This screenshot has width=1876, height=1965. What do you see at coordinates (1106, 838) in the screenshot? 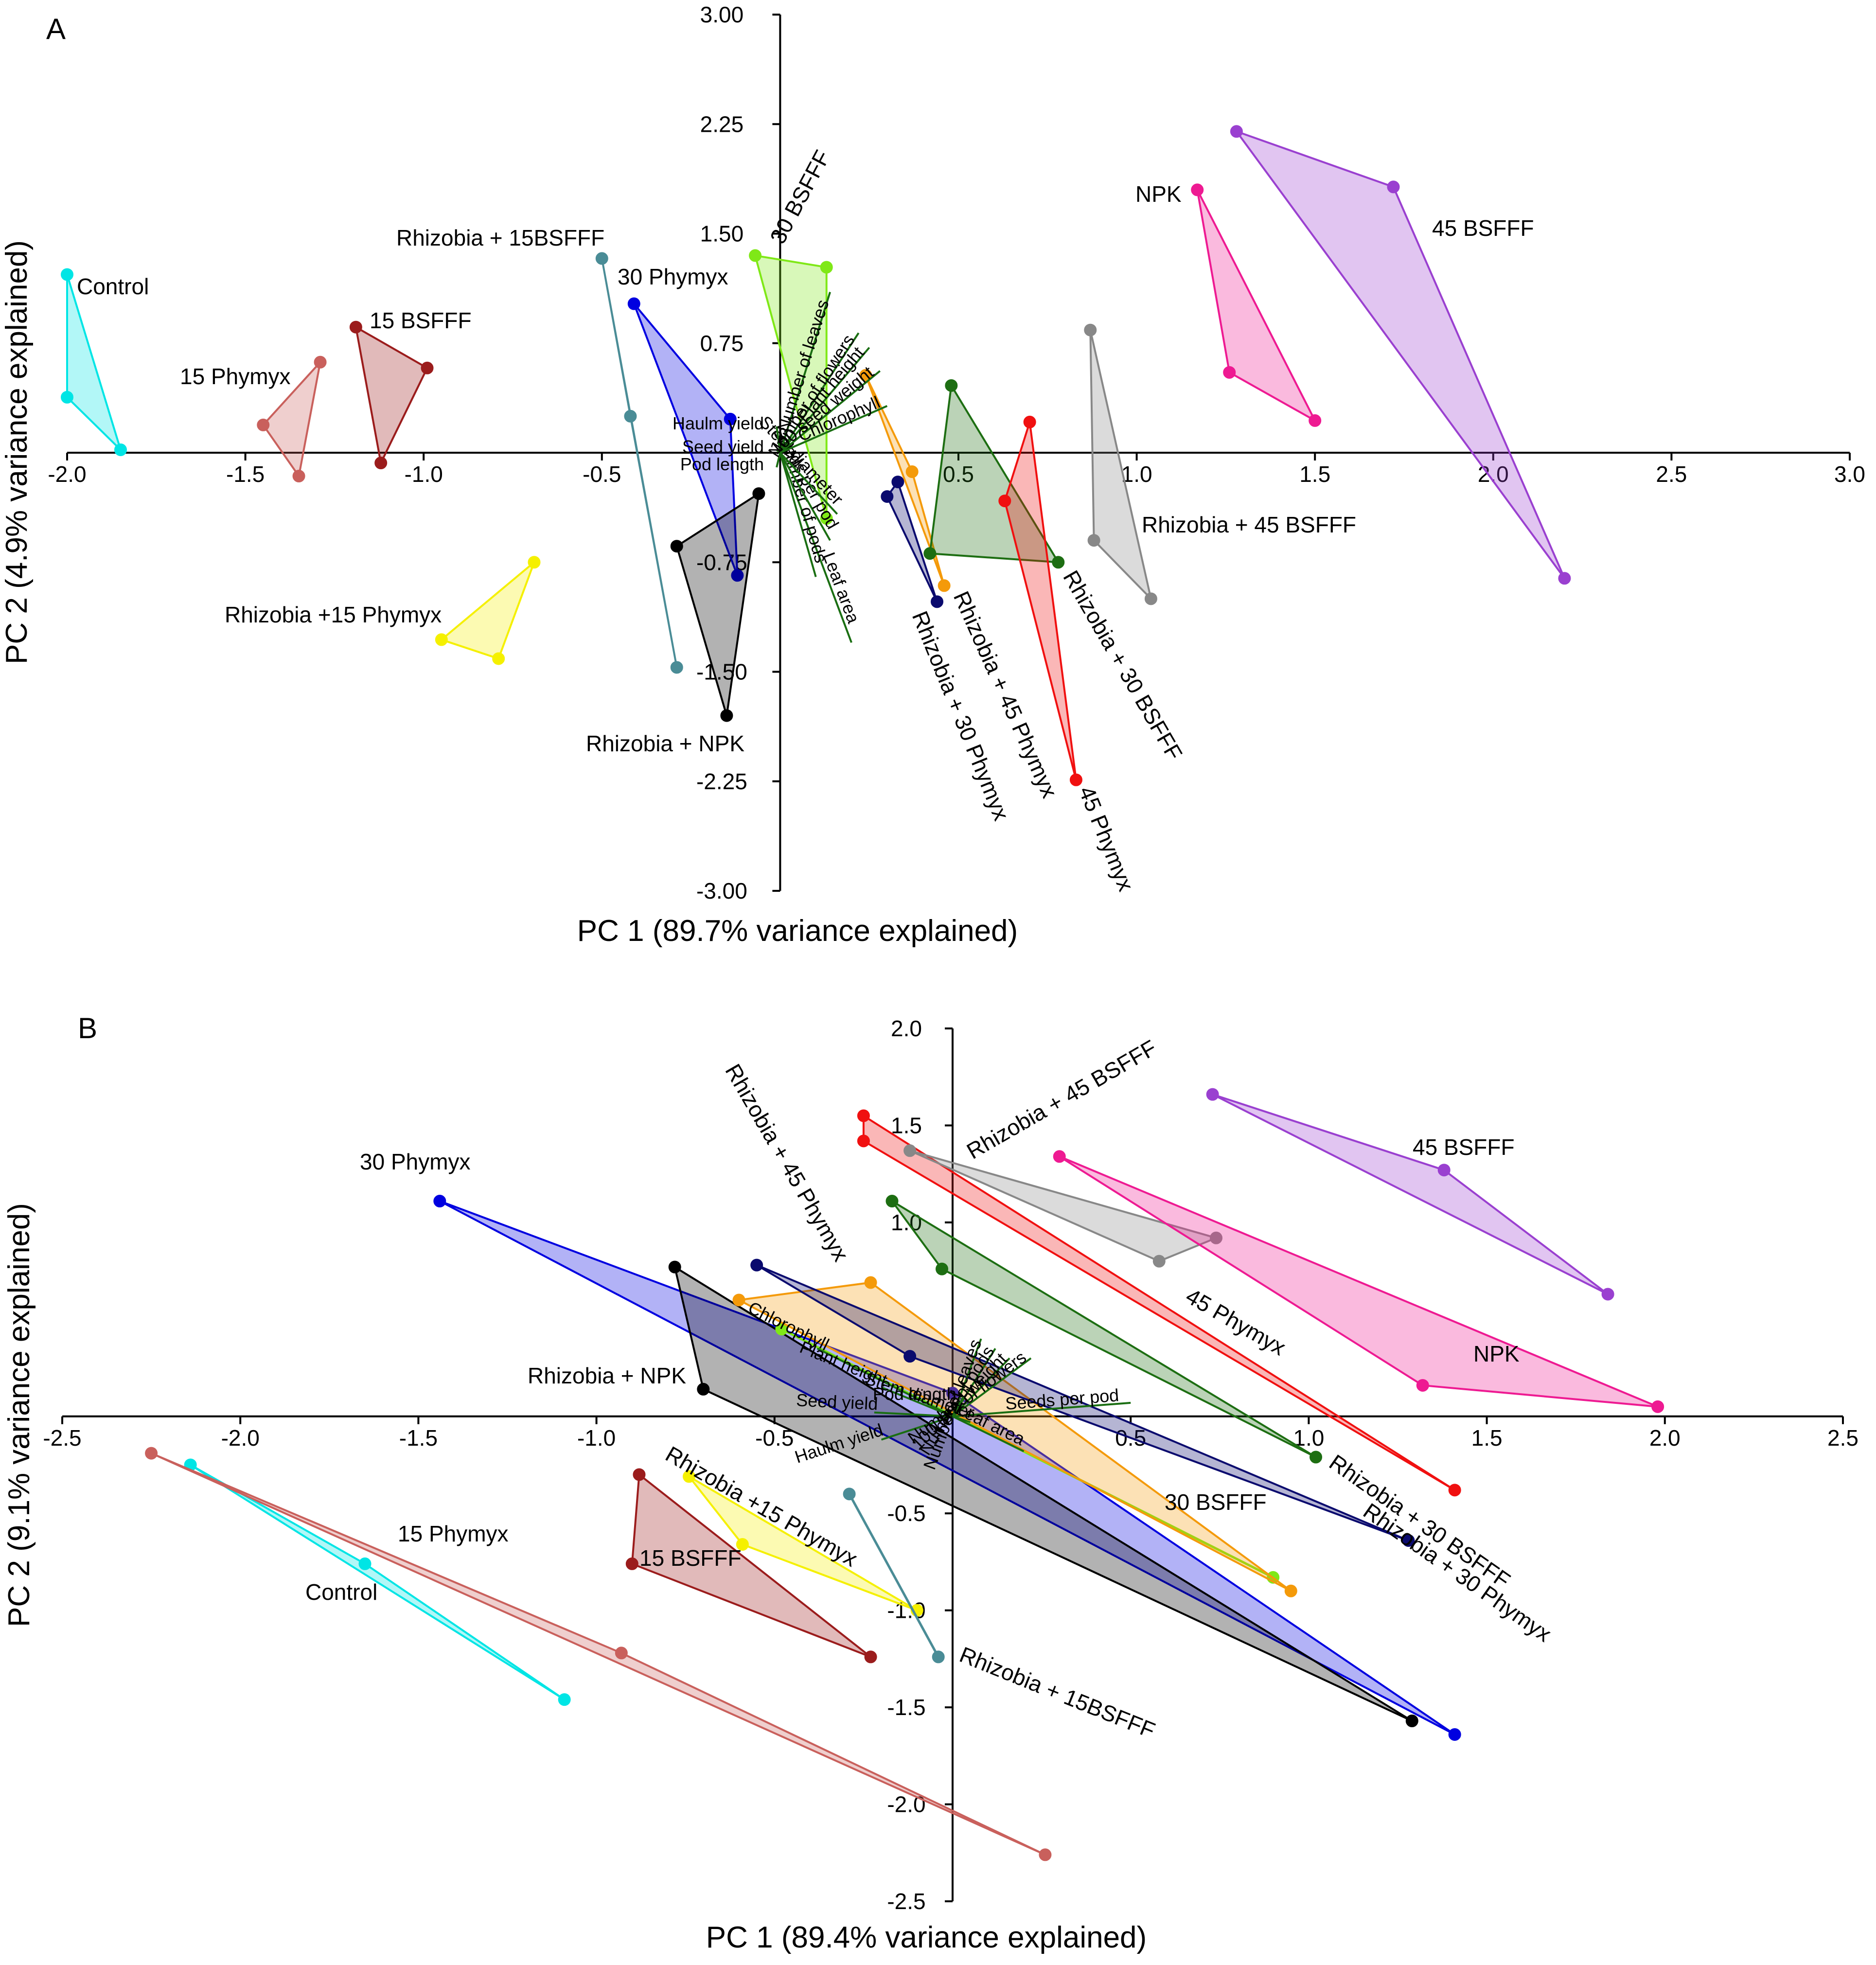
I see `group-label-45-phymyx: 45 Phymyx` at bounding box center [1106, 838].